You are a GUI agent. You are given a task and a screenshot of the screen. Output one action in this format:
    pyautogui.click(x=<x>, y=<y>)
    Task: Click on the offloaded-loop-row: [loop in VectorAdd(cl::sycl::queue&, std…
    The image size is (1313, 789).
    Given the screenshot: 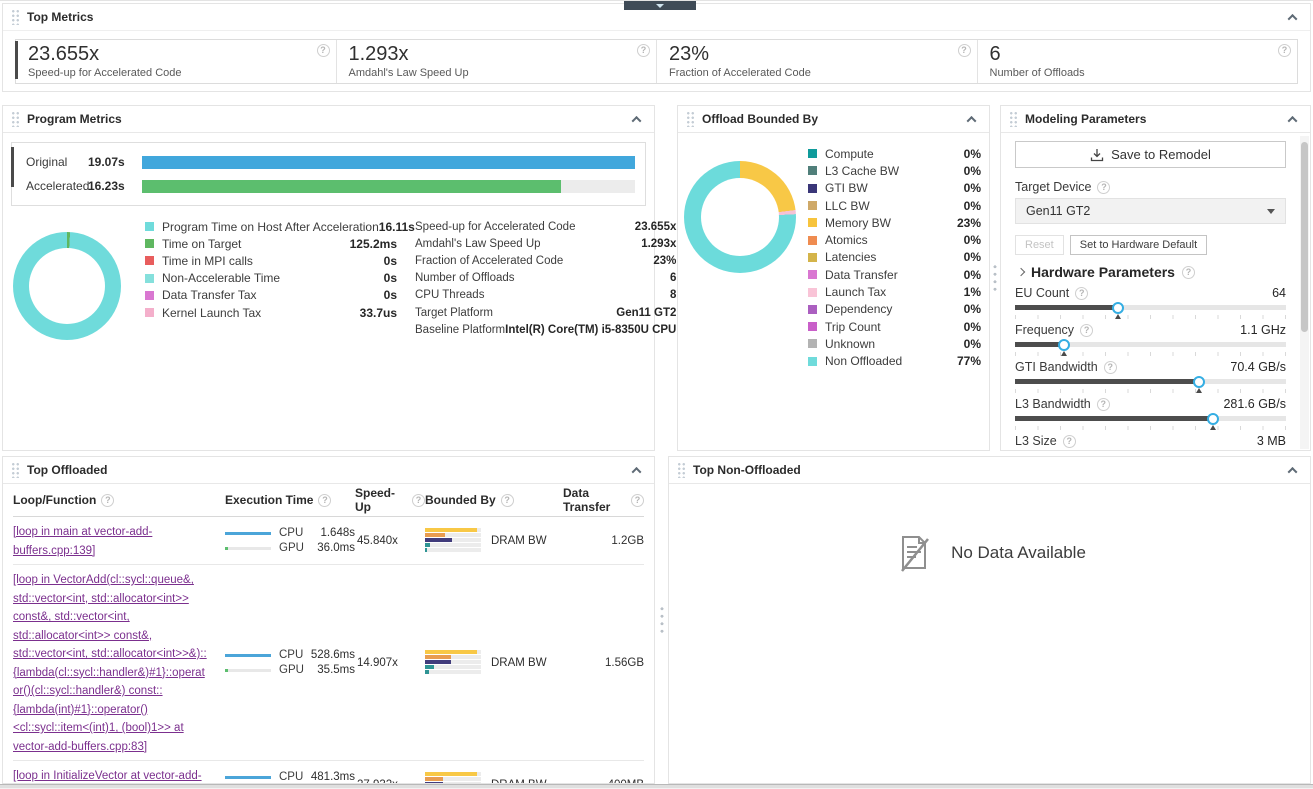 What is the action you would take?
    pyautogui.click(x=328, y=662)
    